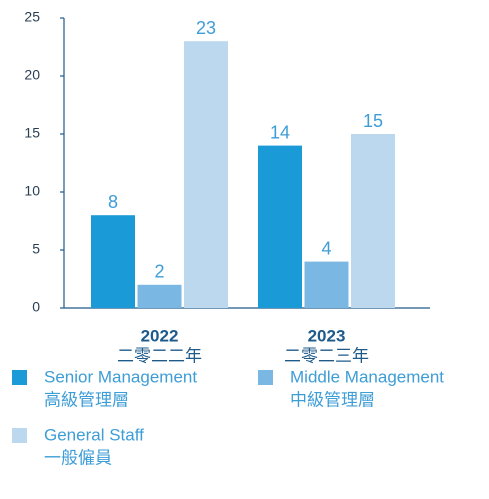 This screenshot has width=489, height=499. I want to click on y-tick-label: 0, so click(36, 307).